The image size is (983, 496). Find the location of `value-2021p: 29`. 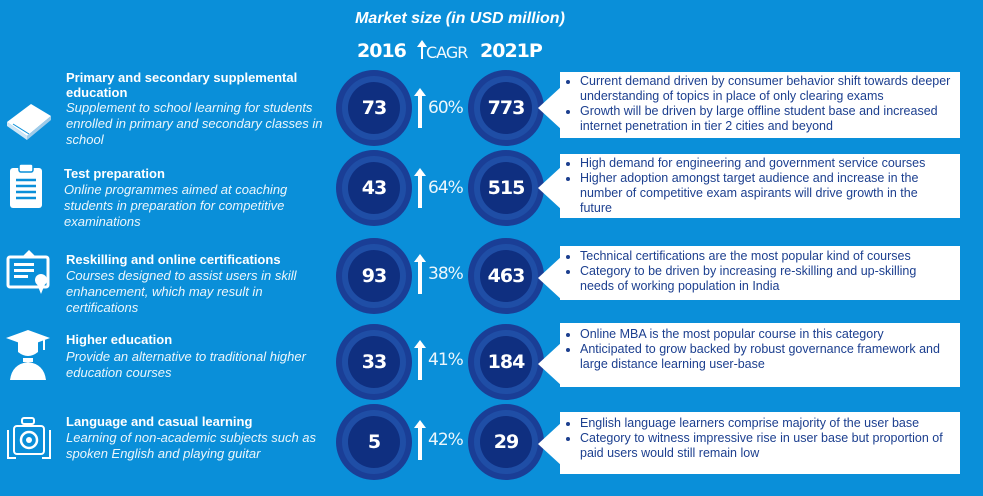

value-2021p: 29 is located at coordinates (506, 442).